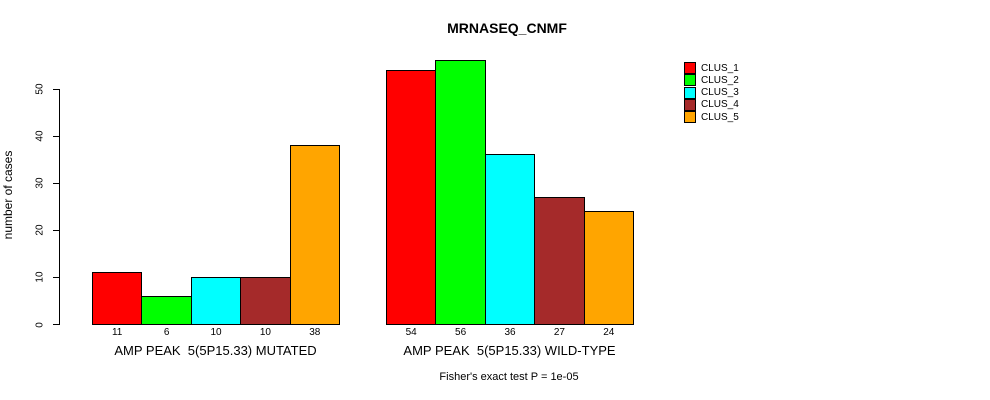 This screenshot has height=400, width=990. What do you see at coordinates (40, 277) in the screenshot?
I see `y-axis-tick-label: 10` at bounding box center [40, 277].